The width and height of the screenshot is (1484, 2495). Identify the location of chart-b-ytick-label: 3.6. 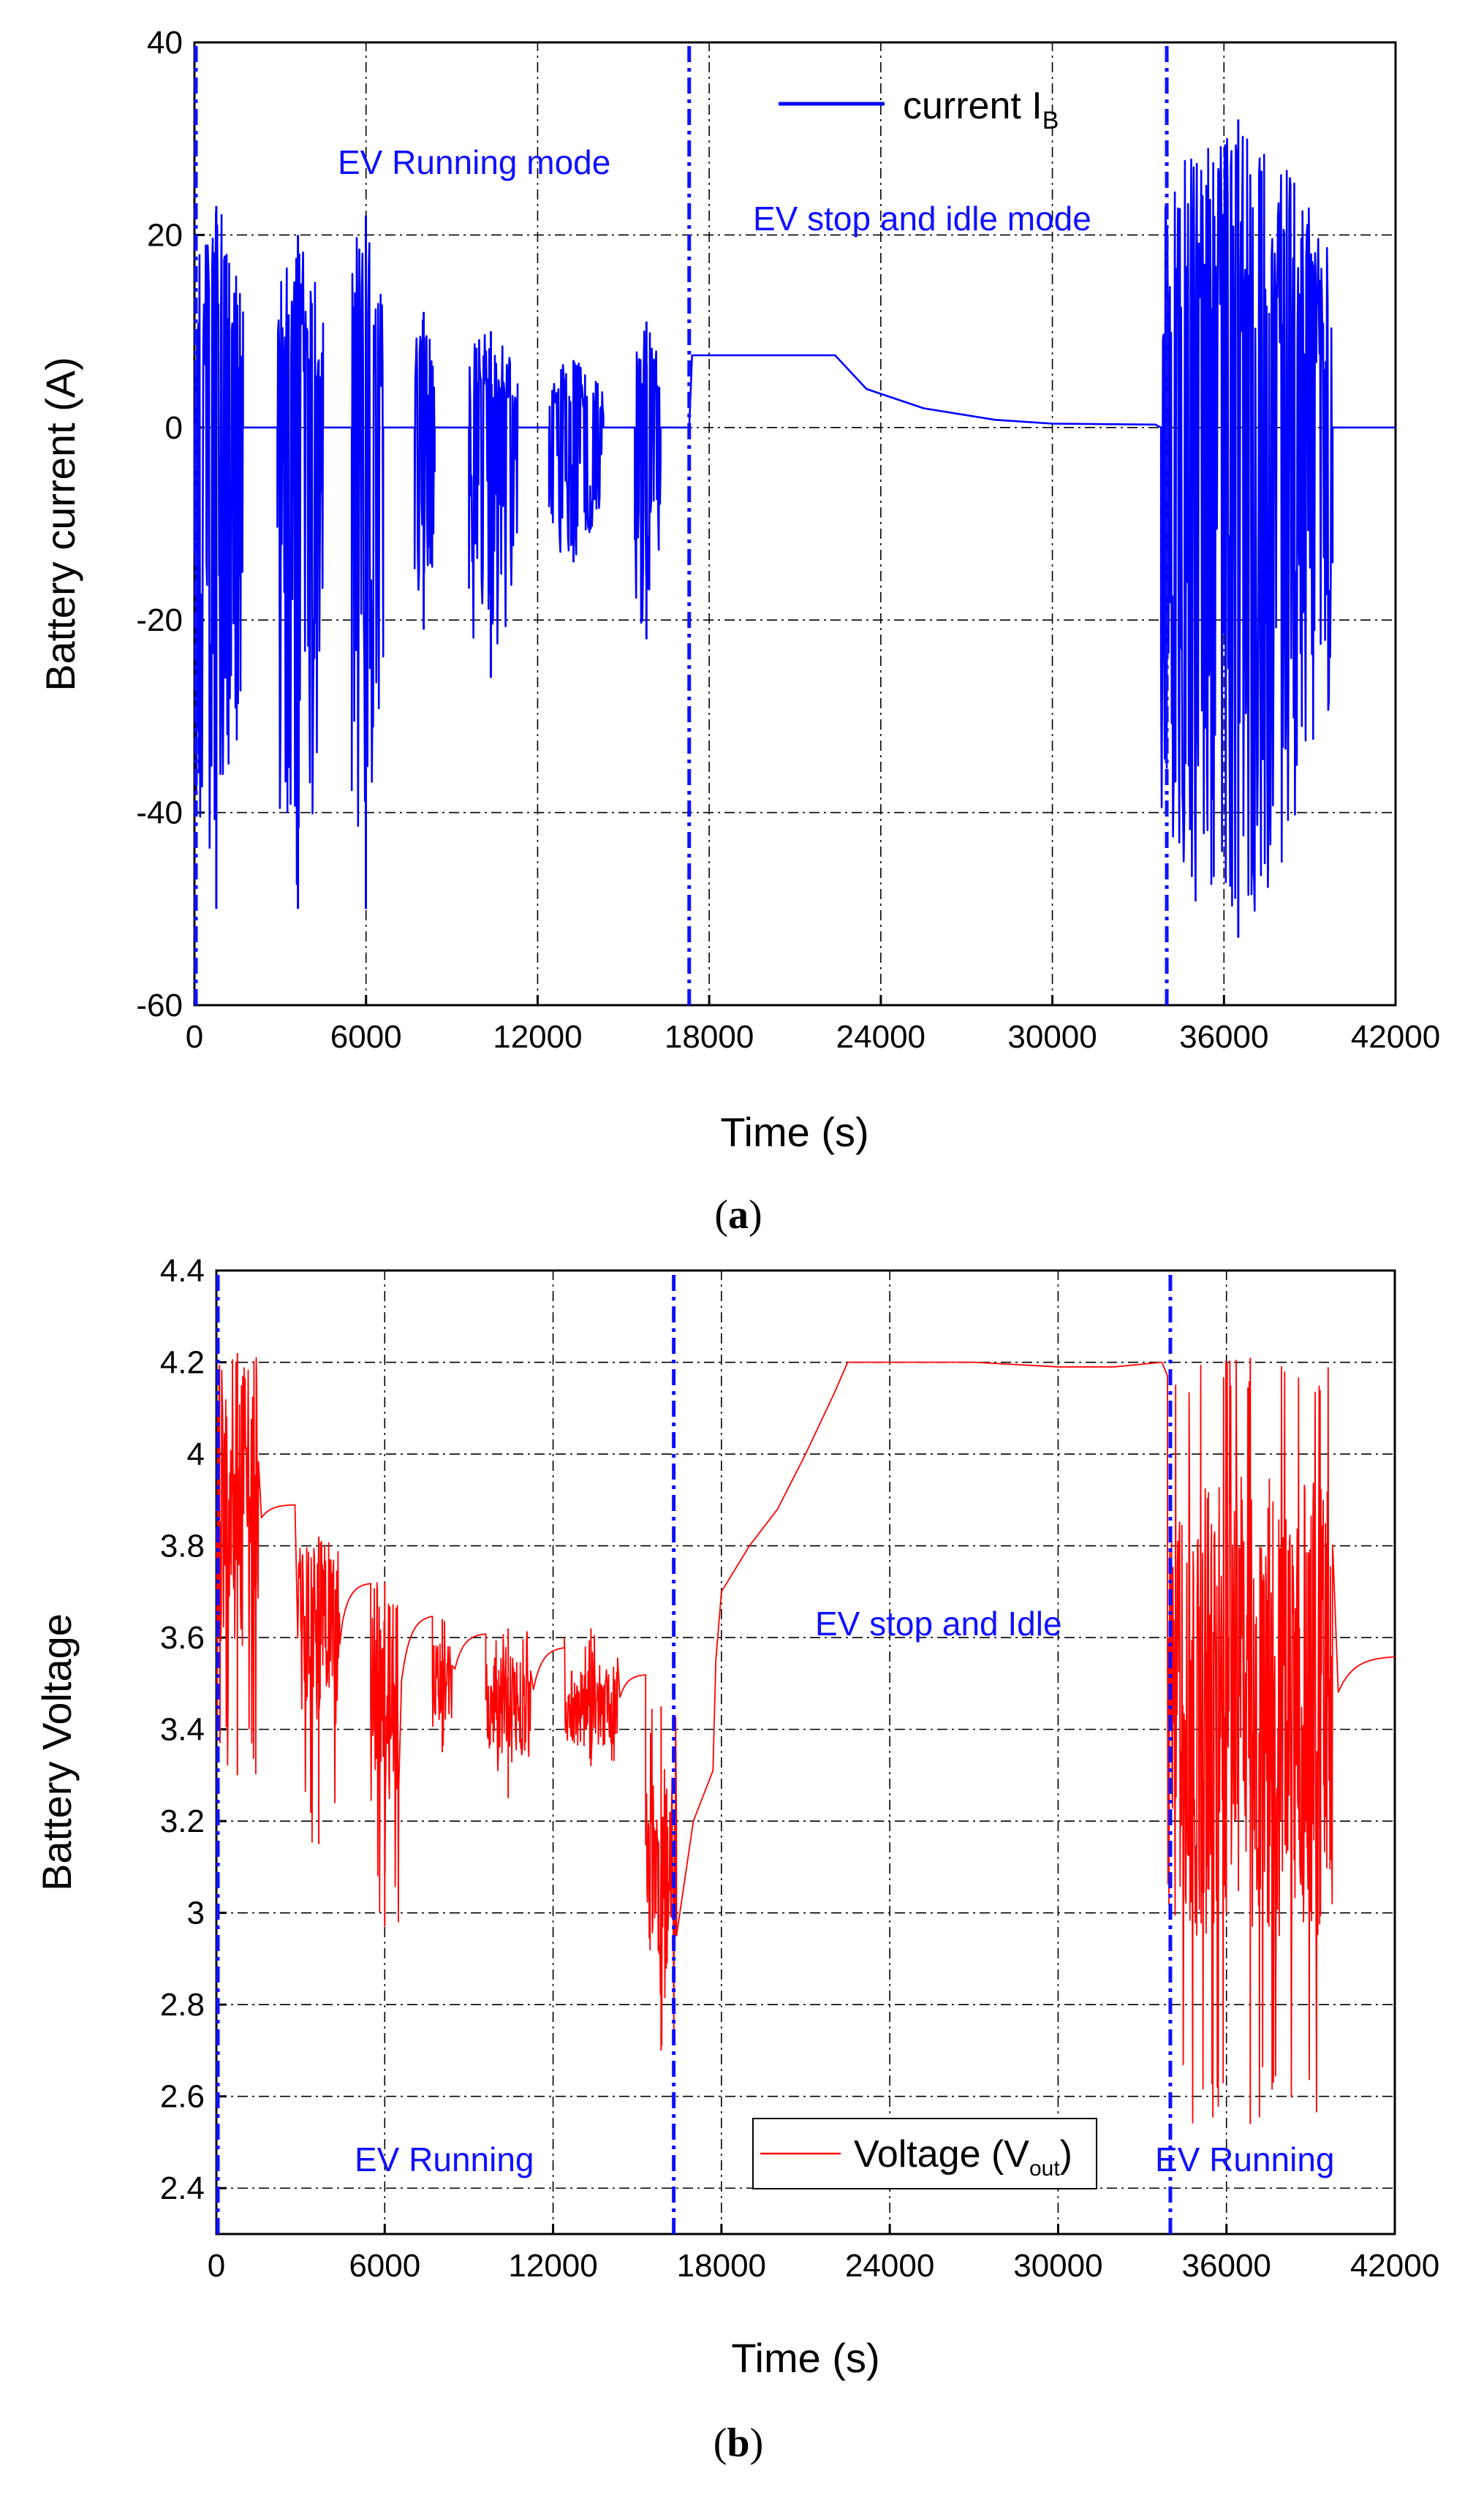
(182, 1638).